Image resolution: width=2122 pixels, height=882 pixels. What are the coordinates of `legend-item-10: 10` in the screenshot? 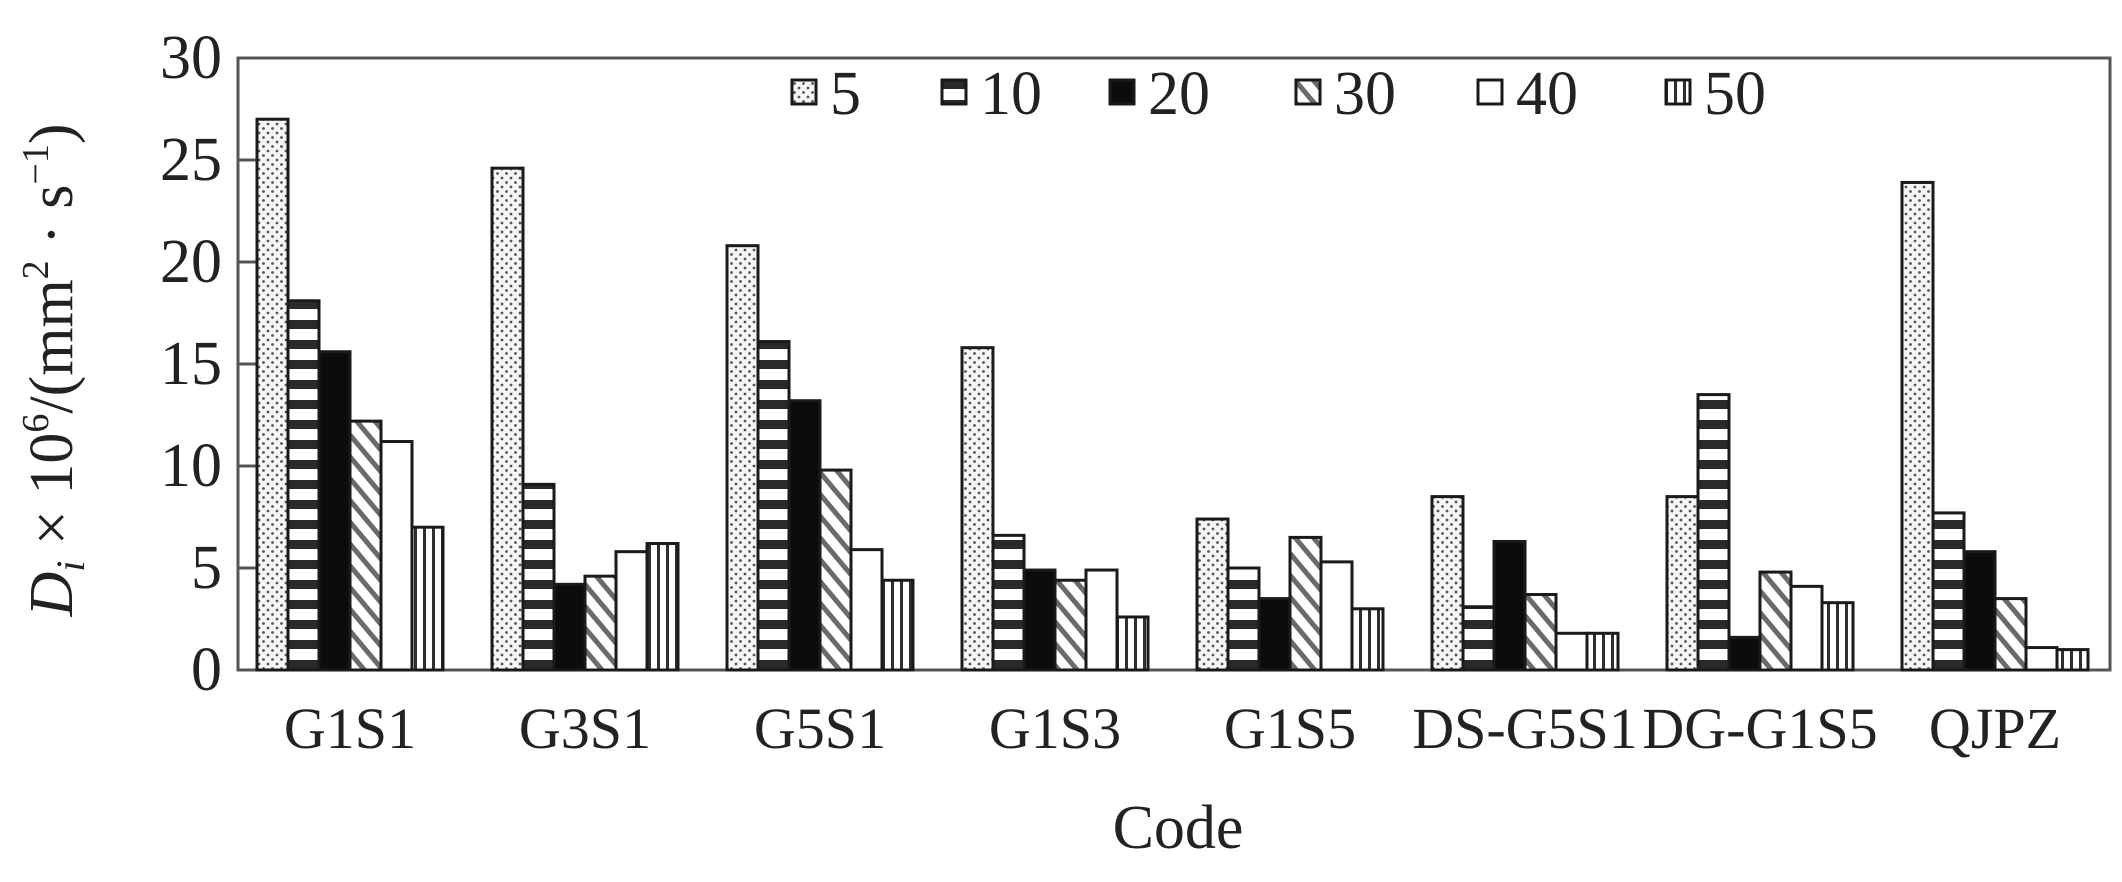 It's located at (991, 94).